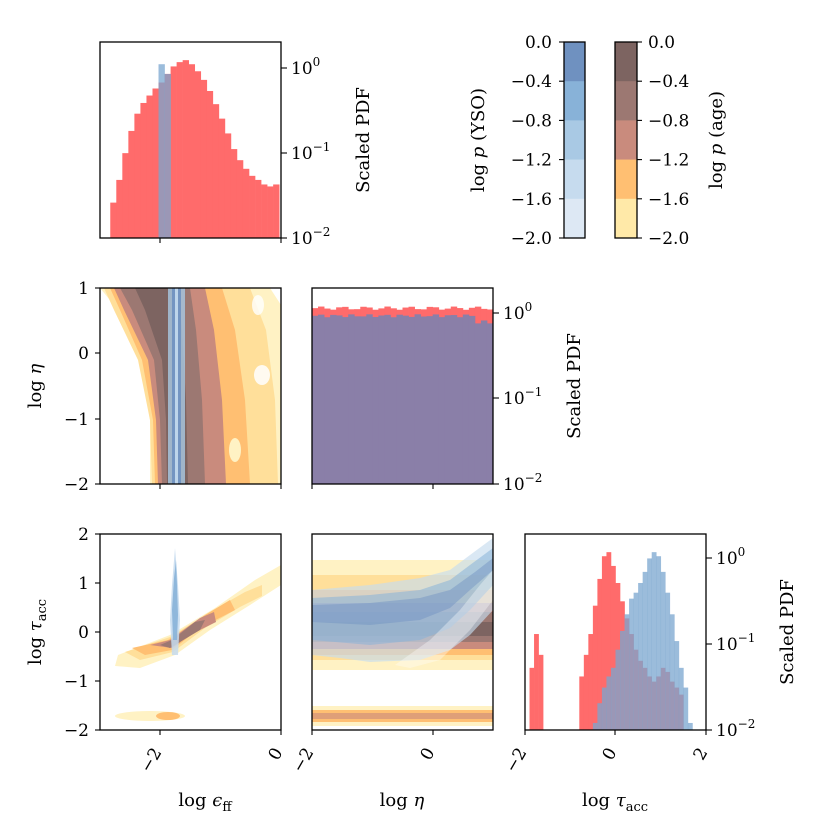 The width and height of the screenshot is (830, 830). What do you see at coordinates (668, 121) in the screenshot?
I see `cbar-age-tick-2: −0.8` at bounding box center [668, 121].